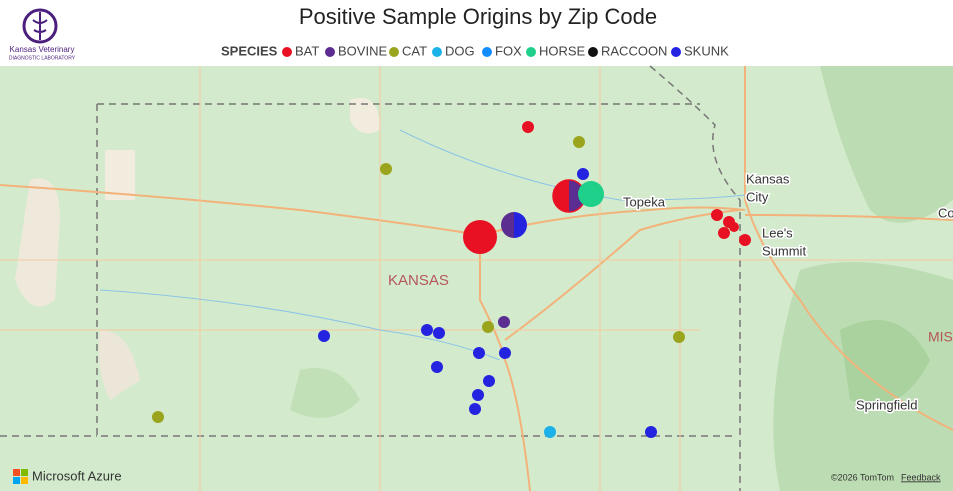 The image size is (953, 491). I want to click on city-label: Lee's, so click(777, 232).